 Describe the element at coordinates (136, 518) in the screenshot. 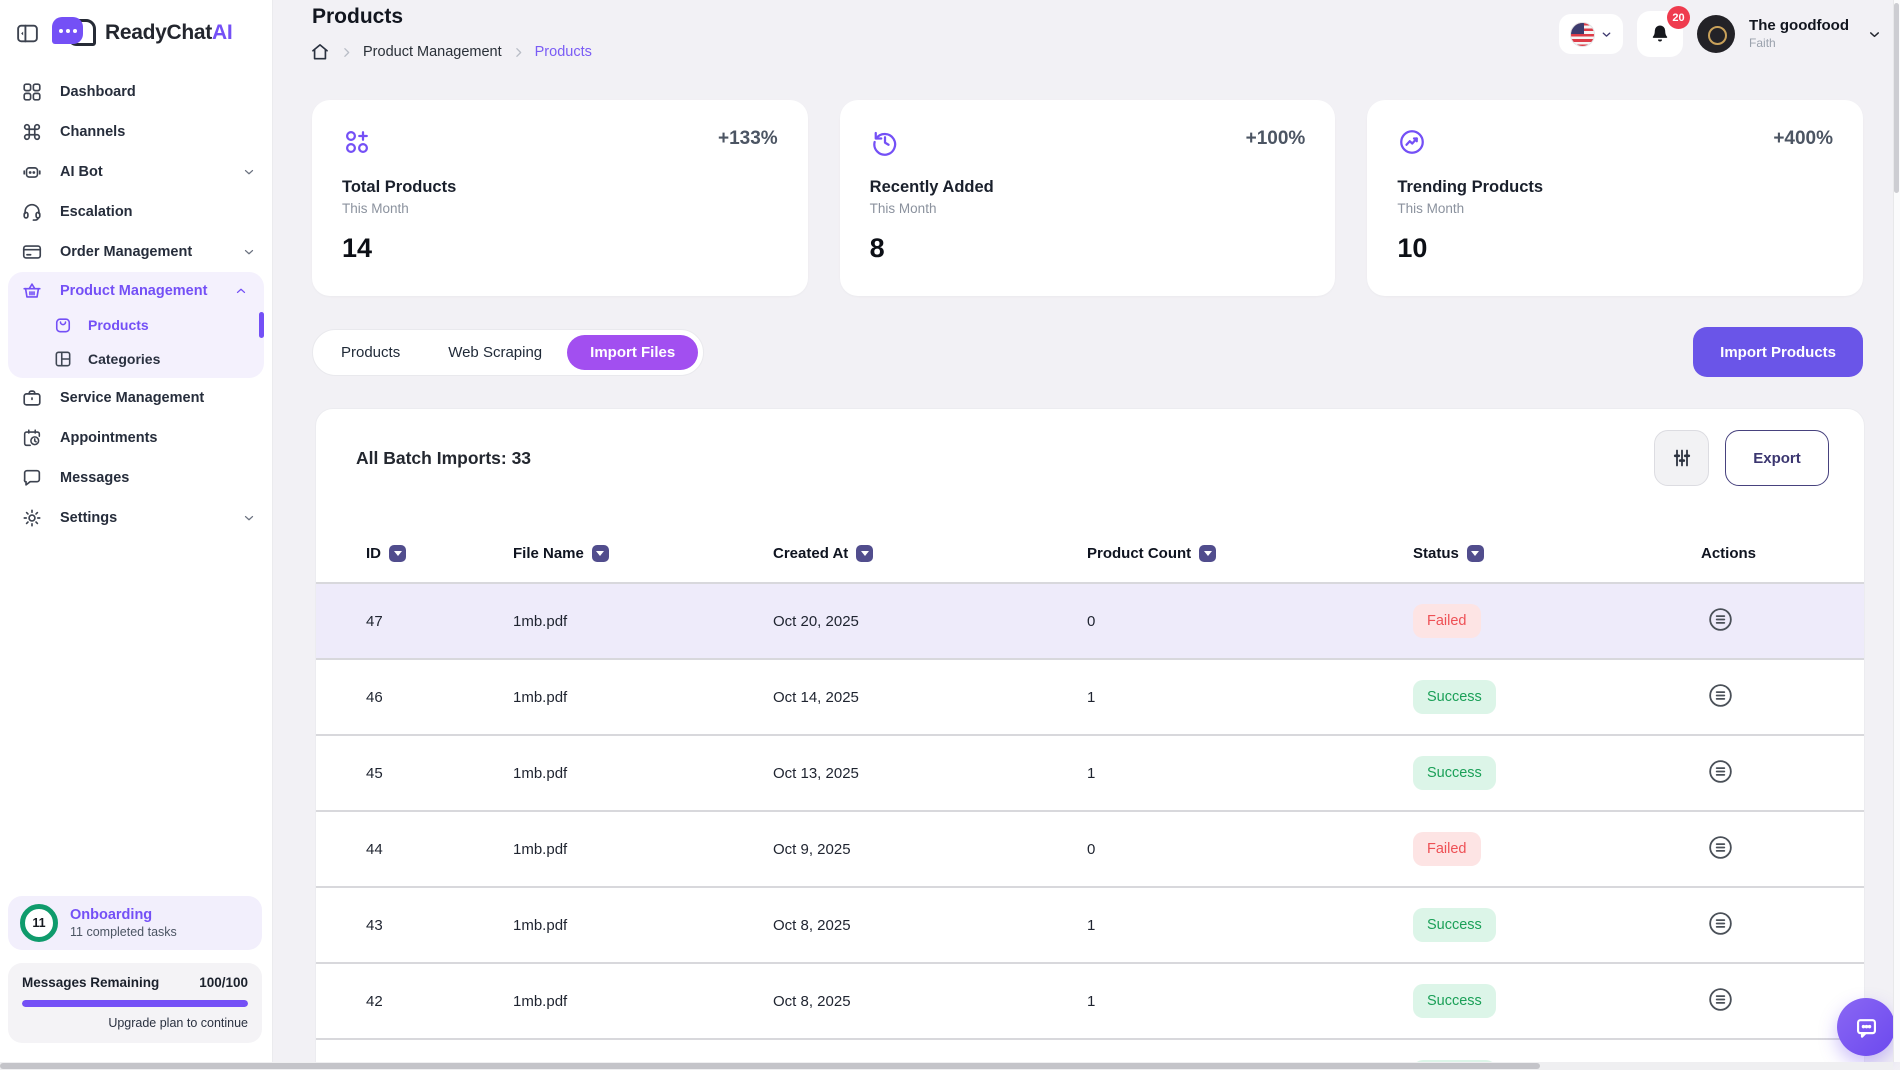

I see `sidebar-item-settings: Settings` at that location.